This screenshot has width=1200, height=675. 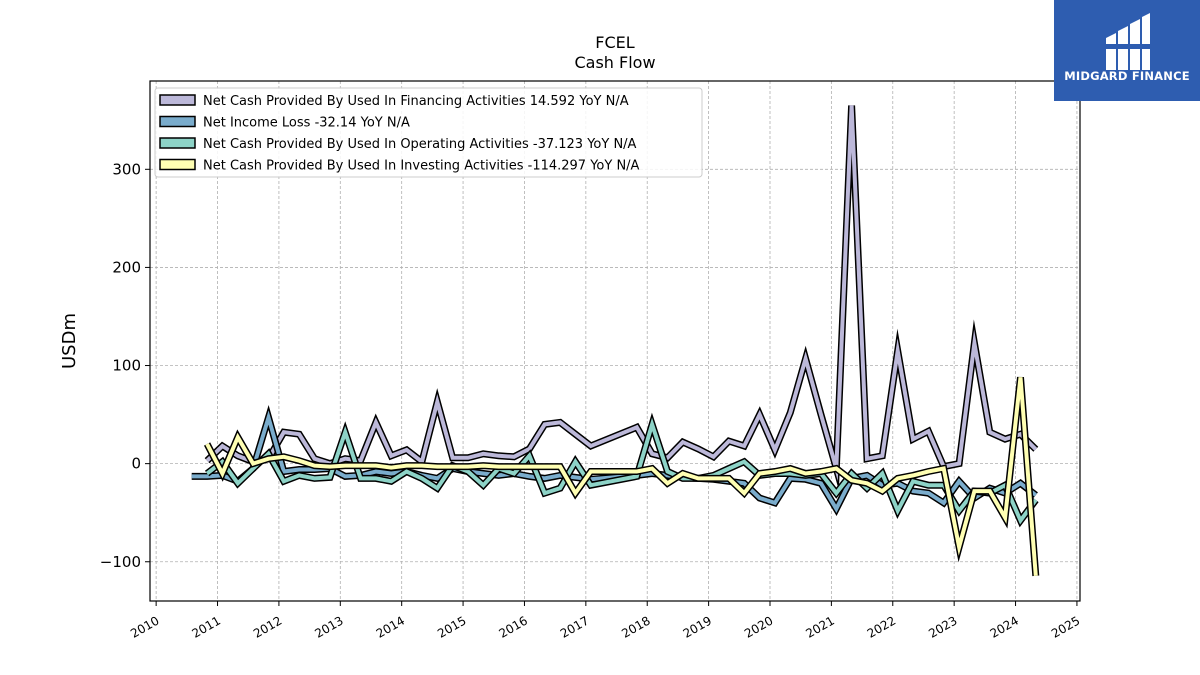 What do you see at coordinates (206, 626) in the screenshot?
I see `x-tick-label: 2011` at bounding box center [206, 626].